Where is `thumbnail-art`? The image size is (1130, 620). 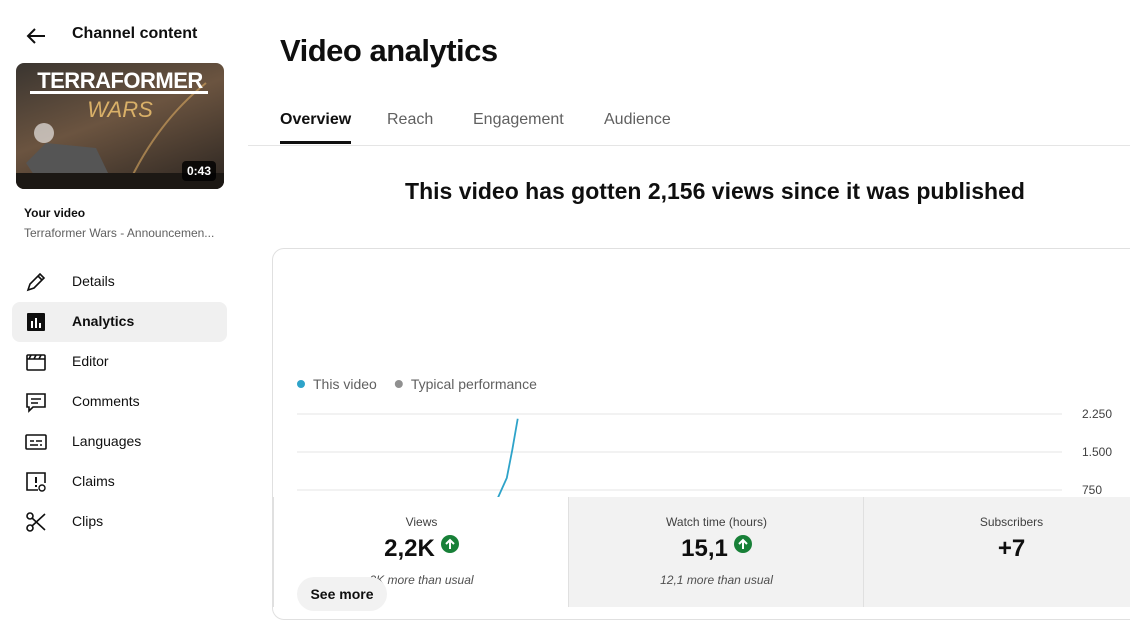 thumbnail-art is located at coordinates (120, 135).